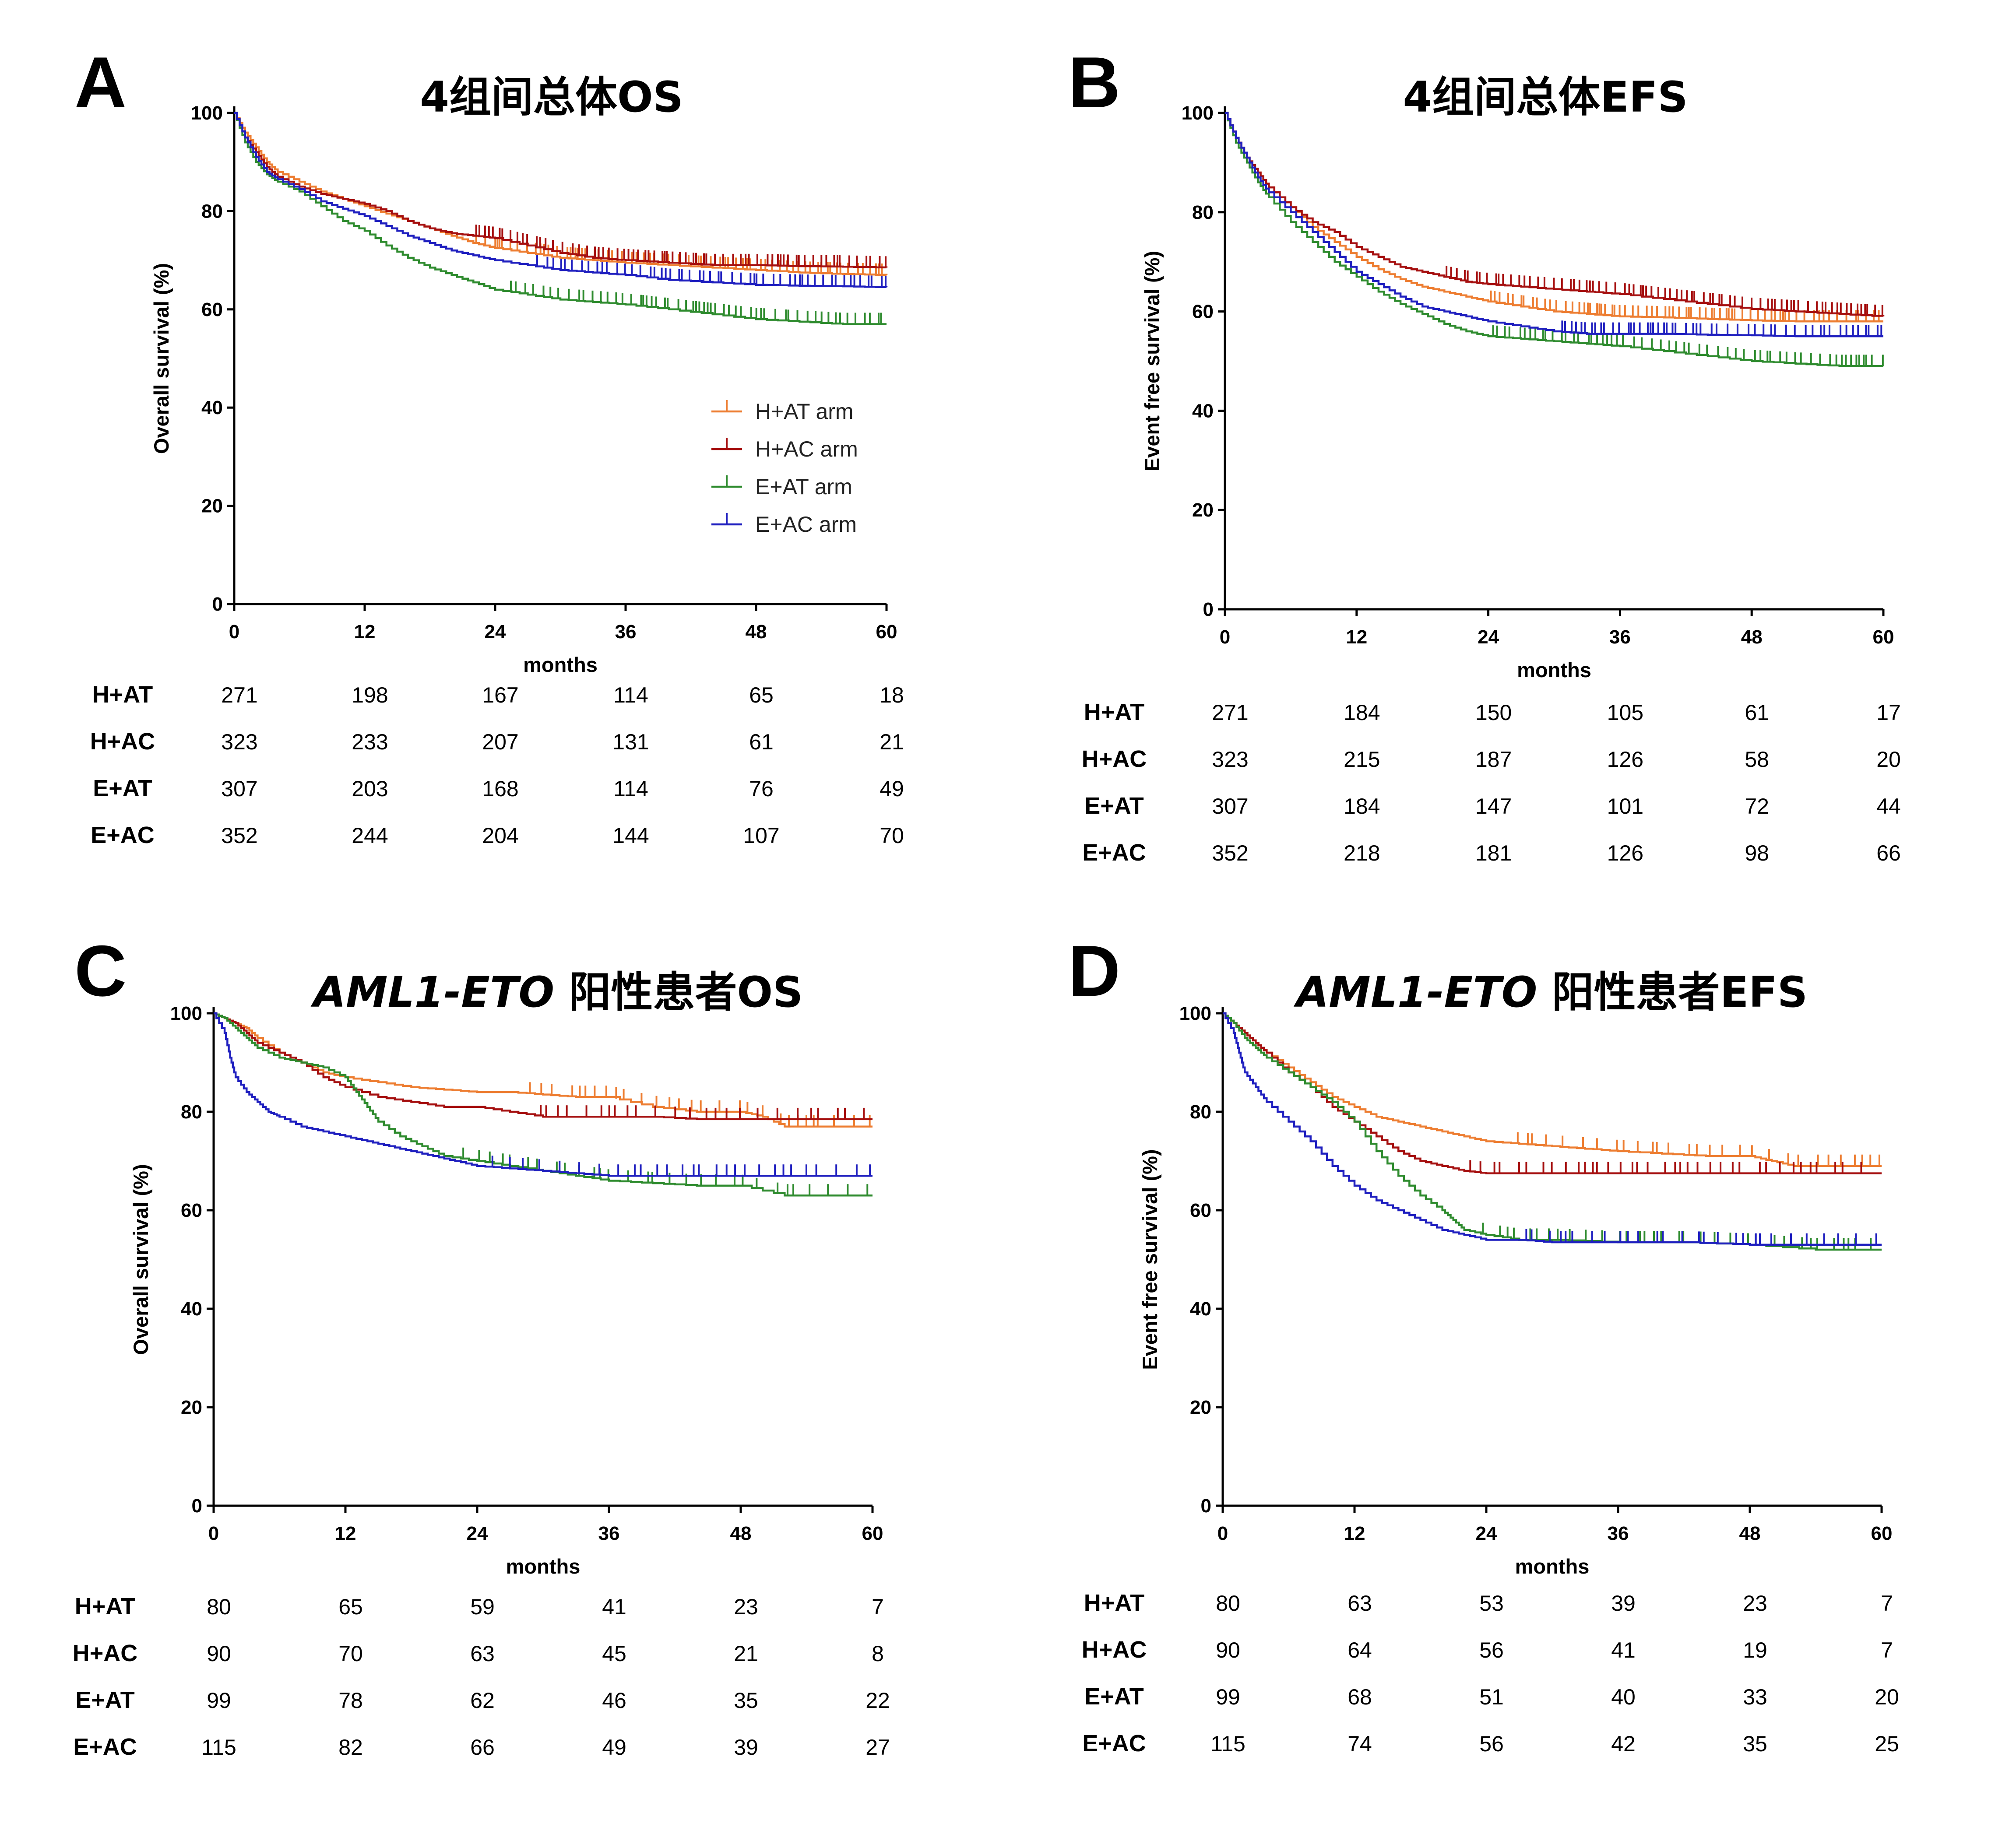  What do you see at coordinates (192, 1112) in the screenshot?
I see `y-tick-label: 80` at bounding box center [192, 1112].